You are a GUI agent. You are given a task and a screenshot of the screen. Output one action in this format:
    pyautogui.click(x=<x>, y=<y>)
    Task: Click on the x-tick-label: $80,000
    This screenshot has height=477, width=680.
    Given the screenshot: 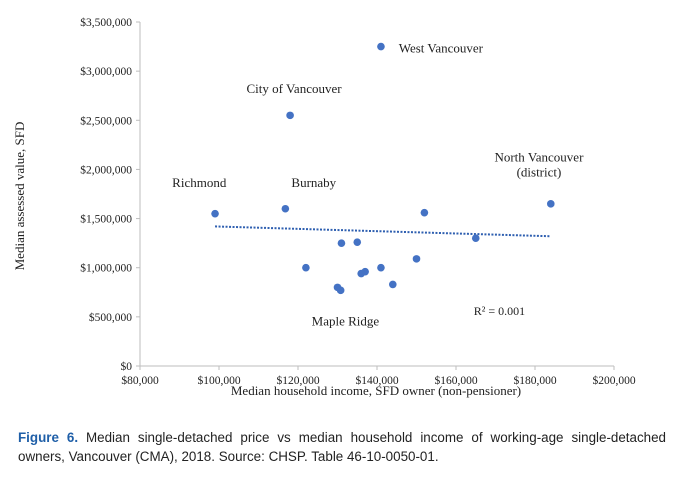 What is the action you would take?
    pyautogui.click(x=140, y=380)
    